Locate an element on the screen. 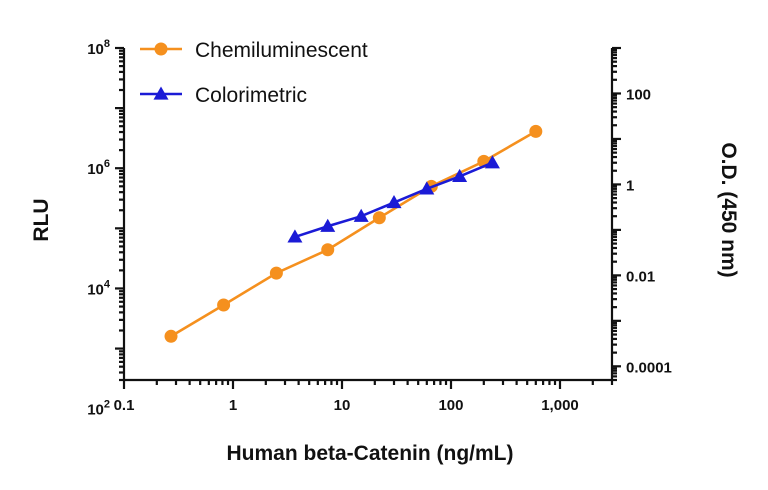 The image size is (768, 490). y2-axis-title: O.D. (450 nm) is located at coordinates (728, 209).